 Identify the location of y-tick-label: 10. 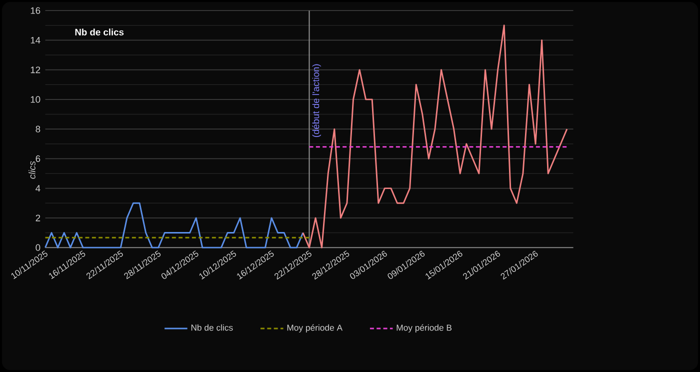
(35, 99).